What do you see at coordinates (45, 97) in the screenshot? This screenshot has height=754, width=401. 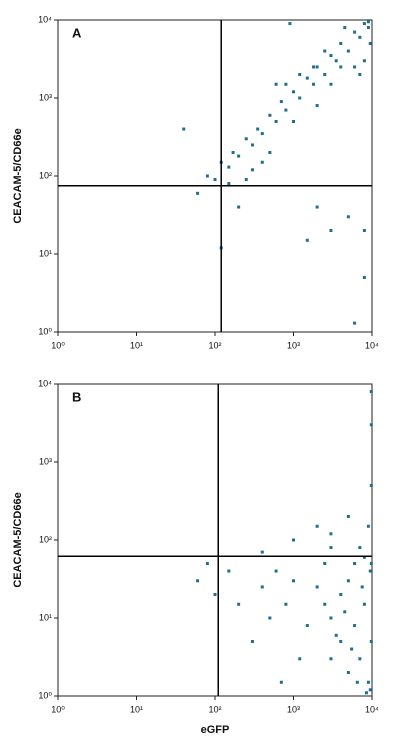 I see `y-tick-label: 10³` at bounding box center [45, 97].